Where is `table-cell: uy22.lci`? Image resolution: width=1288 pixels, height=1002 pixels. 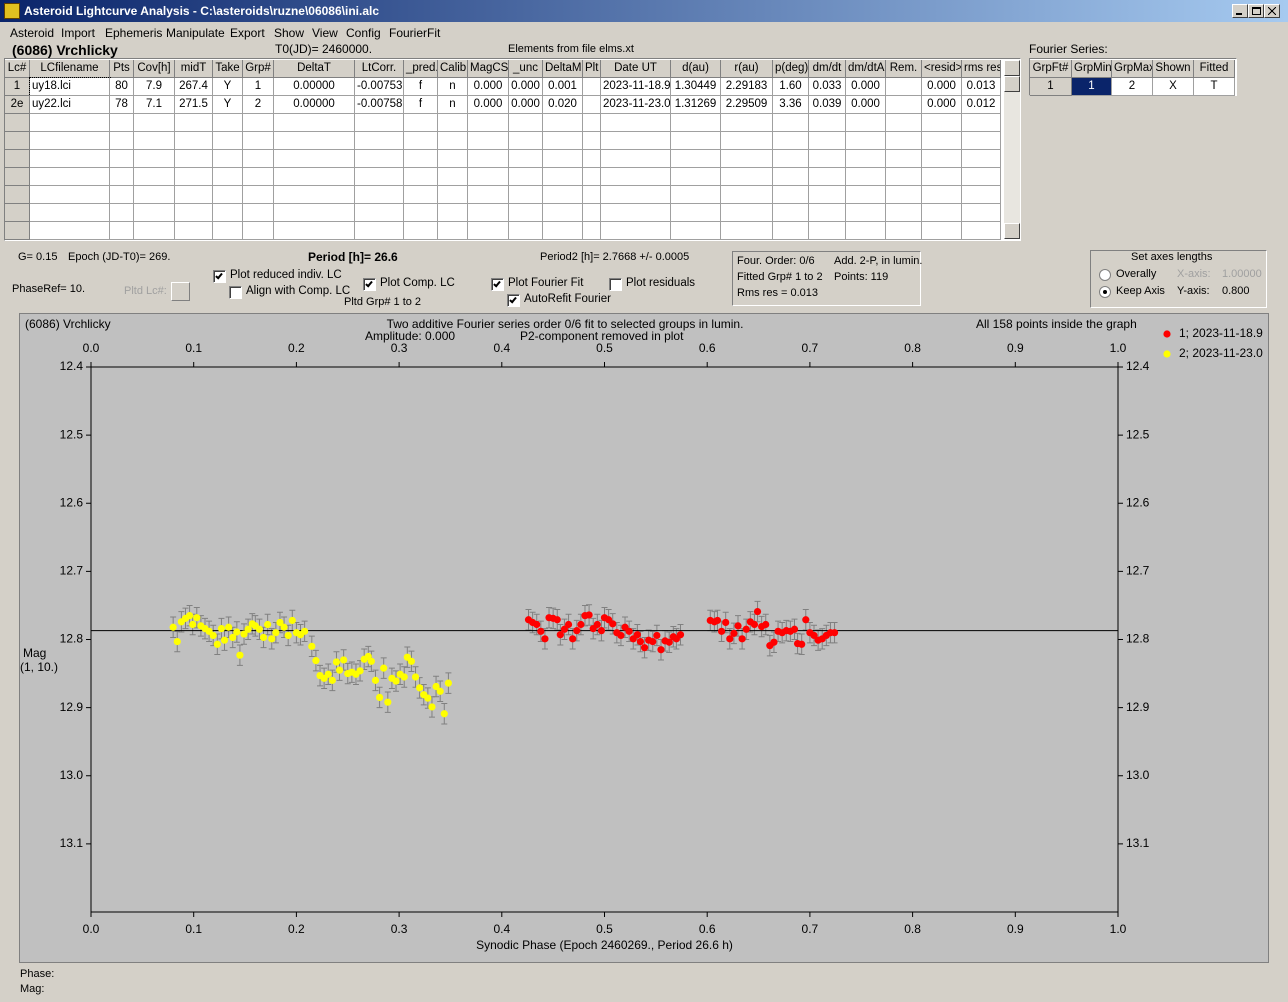
table-cell: uy22.lci is located at coordinates (70, 105).